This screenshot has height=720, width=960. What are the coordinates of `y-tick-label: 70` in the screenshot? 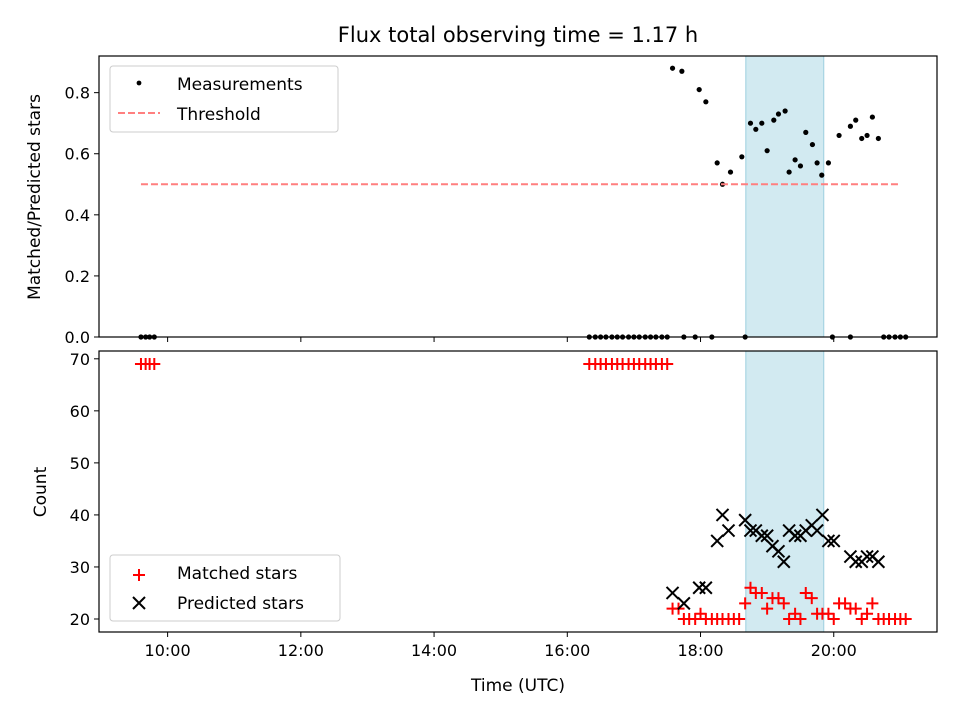 It's located at (80, 359).